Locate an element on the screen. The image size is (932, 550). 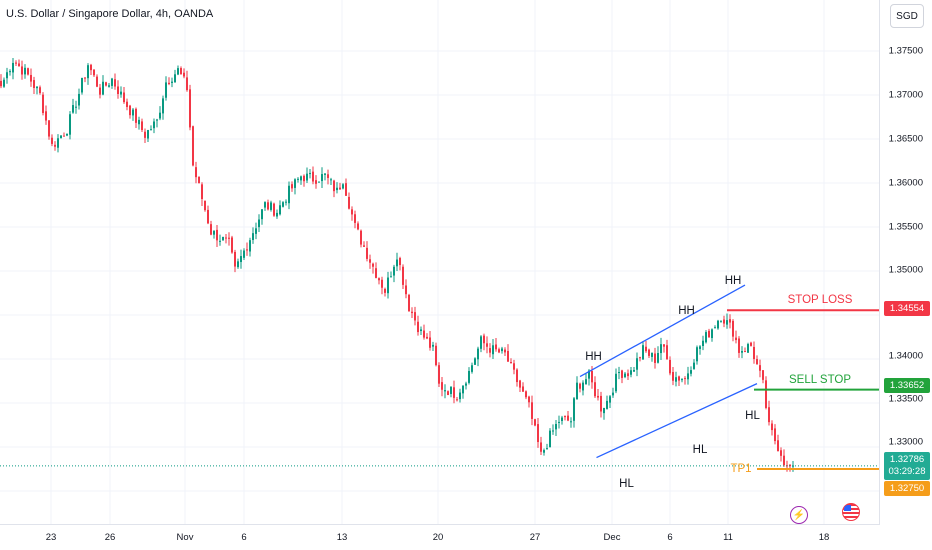
us-flag-event-icon is located at coordinates (851, 512).